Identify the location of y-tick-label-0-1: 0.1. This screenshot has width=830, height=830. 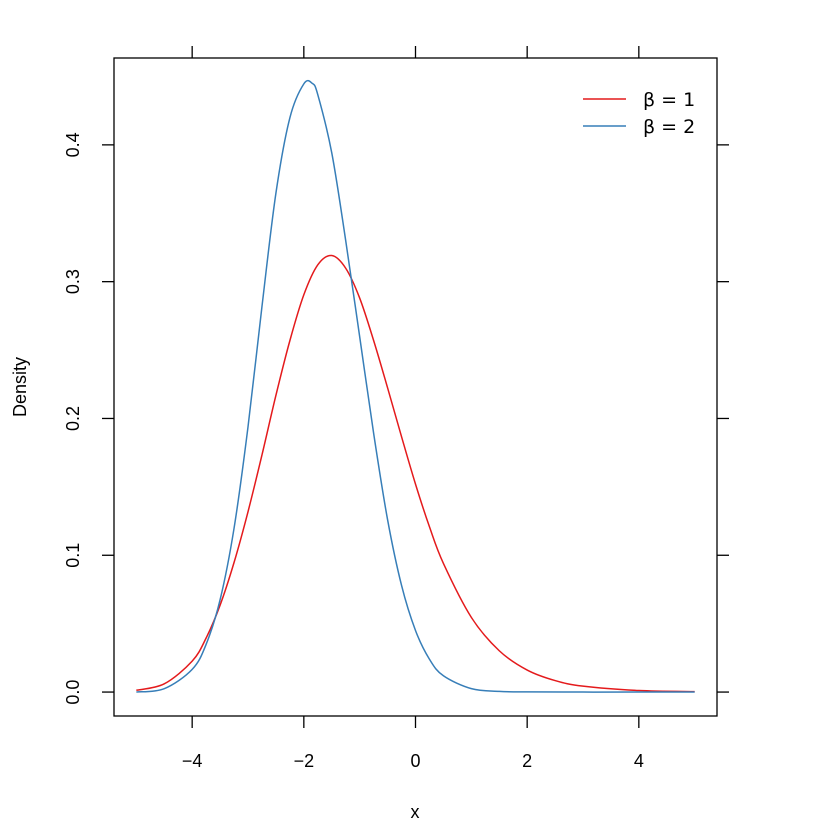
(73, 555).